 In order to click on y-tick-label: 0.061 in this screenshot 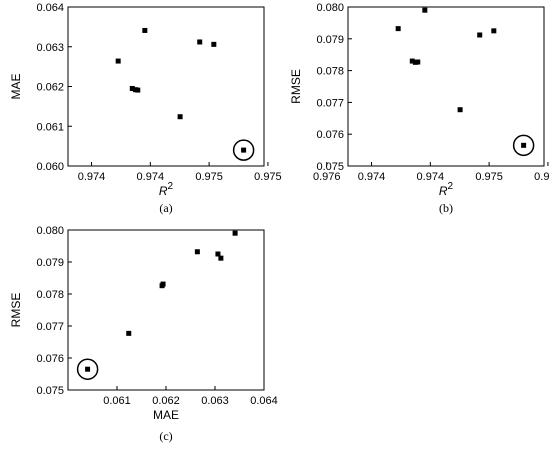, I will do `click(50, 127)`.